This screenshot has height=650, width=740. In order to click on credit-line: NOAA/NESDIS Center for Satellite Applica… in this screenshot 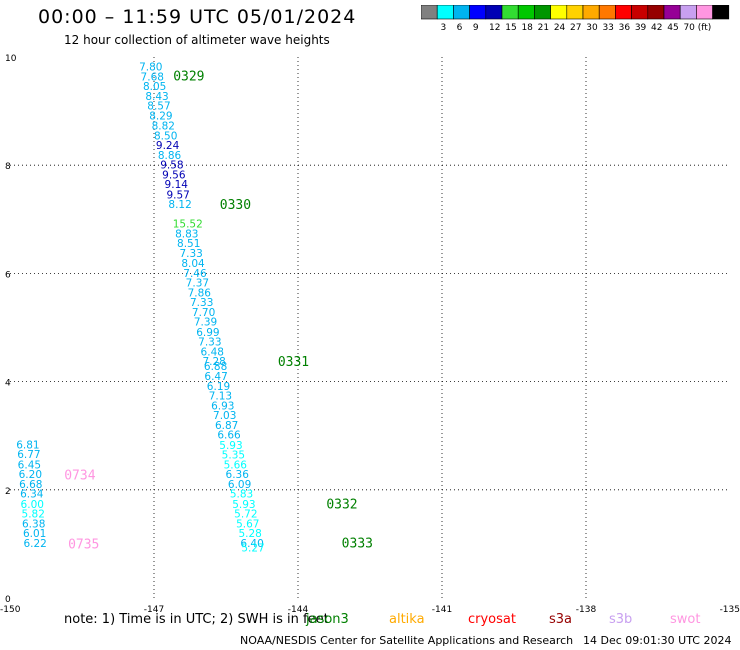, I will do `click(407, 640)`.